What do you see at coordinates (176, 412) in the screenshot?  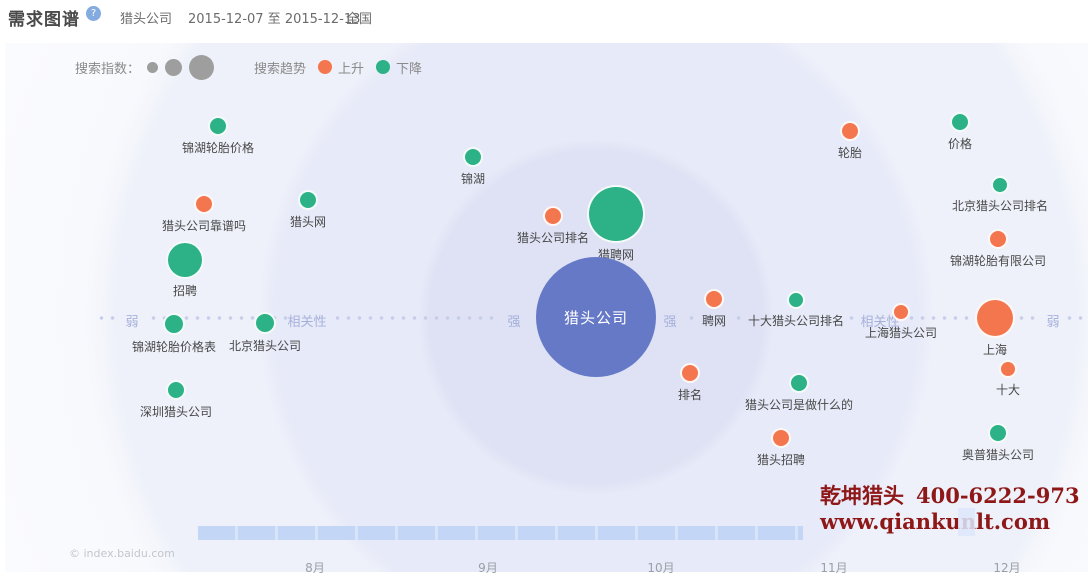 I see `bubble-label: 深圳猎头公司` at bounding box center [176, 412].